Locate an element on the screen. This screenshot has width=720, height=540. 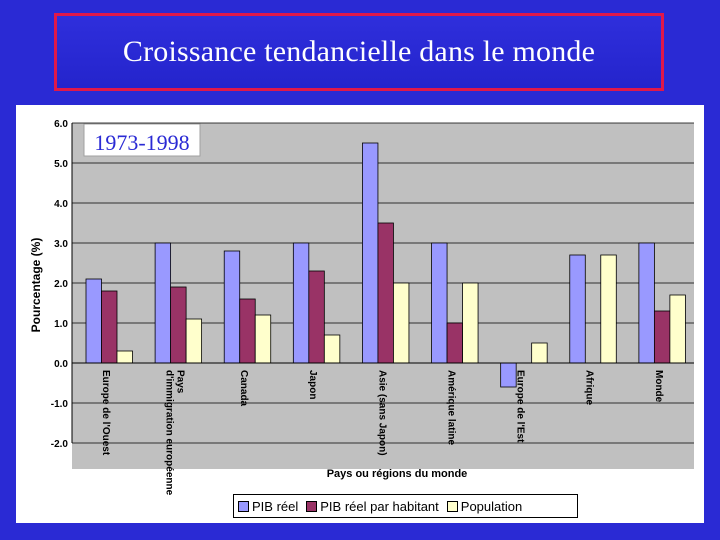
slide-title-box: Croissance tendancielle dans le monde is located at coordinates (359, 52).